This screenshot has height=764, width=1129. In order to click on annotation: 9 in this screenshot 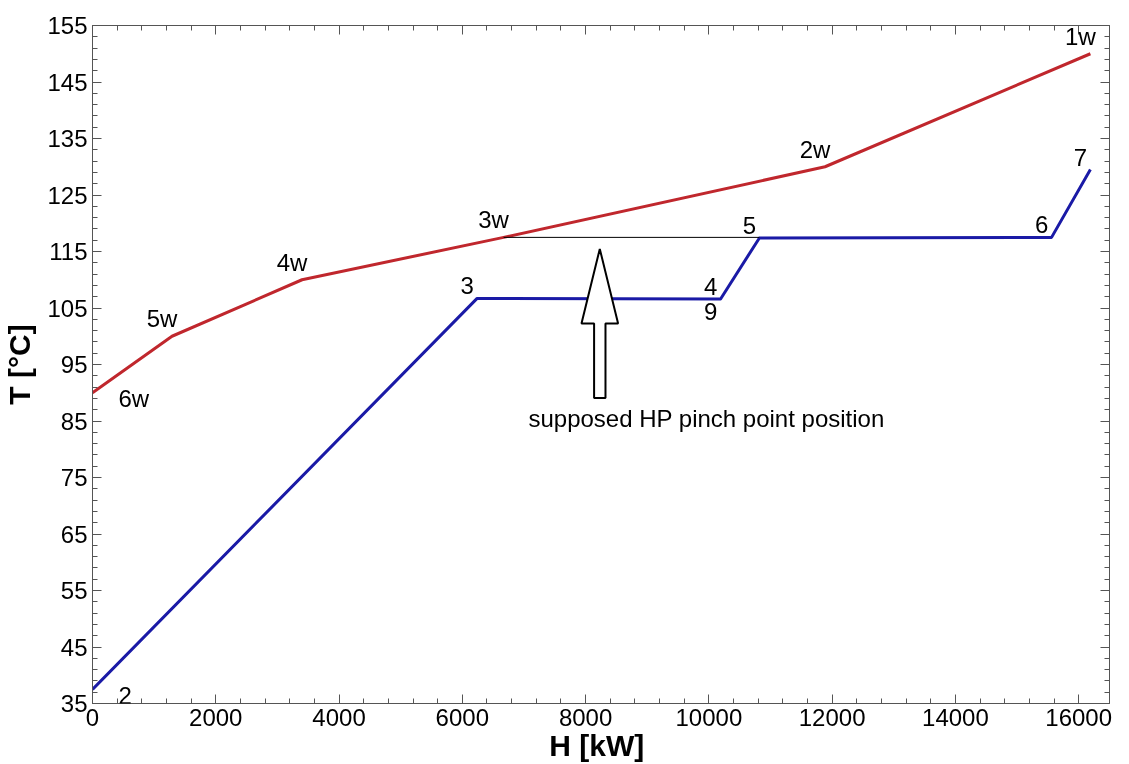, I will do `click(710, 311)`.